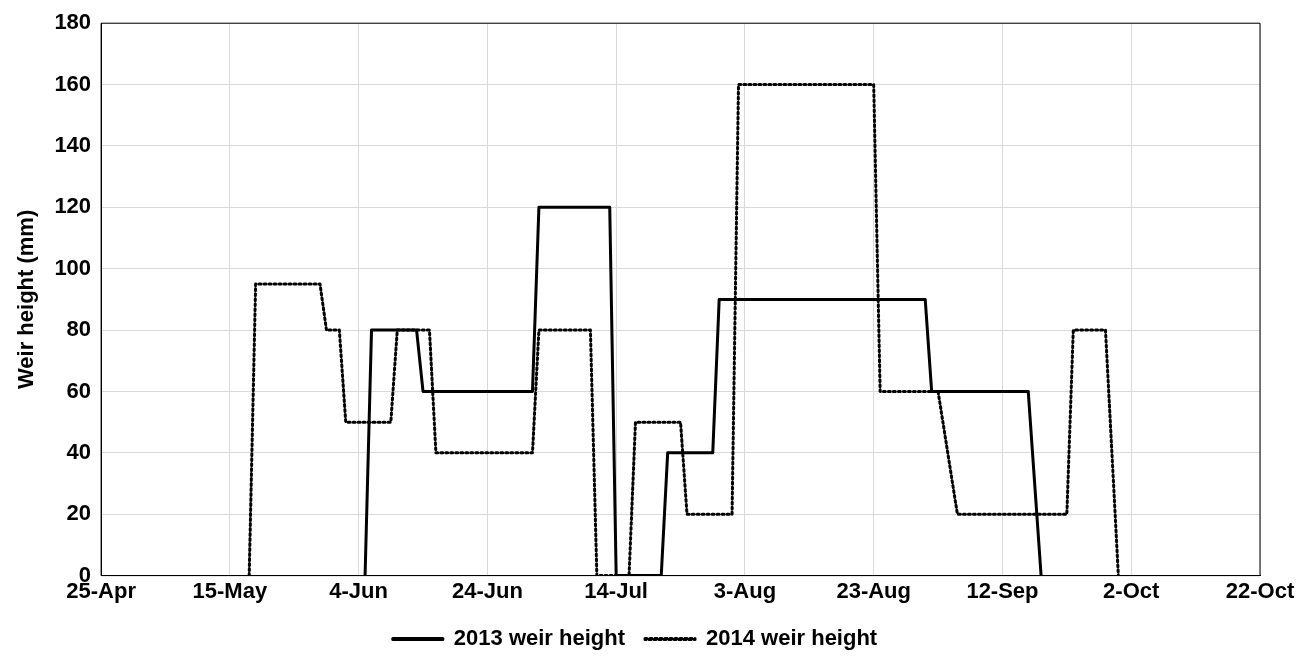 This screenshot has width=1305, height=670. What do you see at coordinates (230, 590) in the screenshot?
I see `x-tick-label: 15-May` at bounding box center [230, 590].